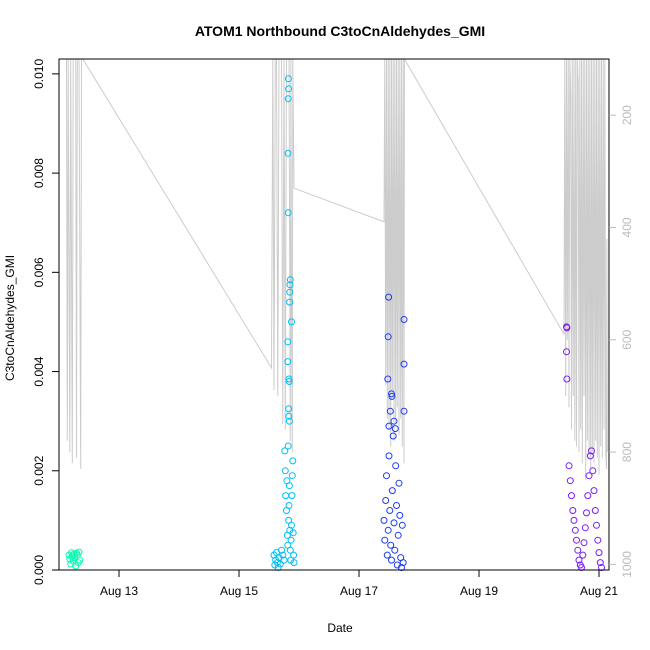 The height and width of the screenshot is (650, 650). Describe the element at coordinates (119, 591) in the screenshot. I see `x-tick-label: Aug 13` at that location.